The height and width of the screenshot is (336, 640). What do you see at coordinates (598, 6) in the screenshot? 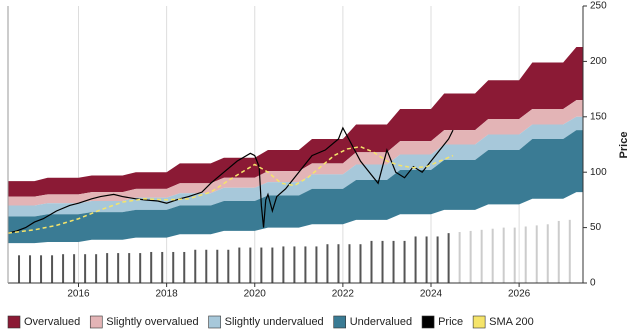
I see `y-tick-label: 250` at bounding box center [598, 6].